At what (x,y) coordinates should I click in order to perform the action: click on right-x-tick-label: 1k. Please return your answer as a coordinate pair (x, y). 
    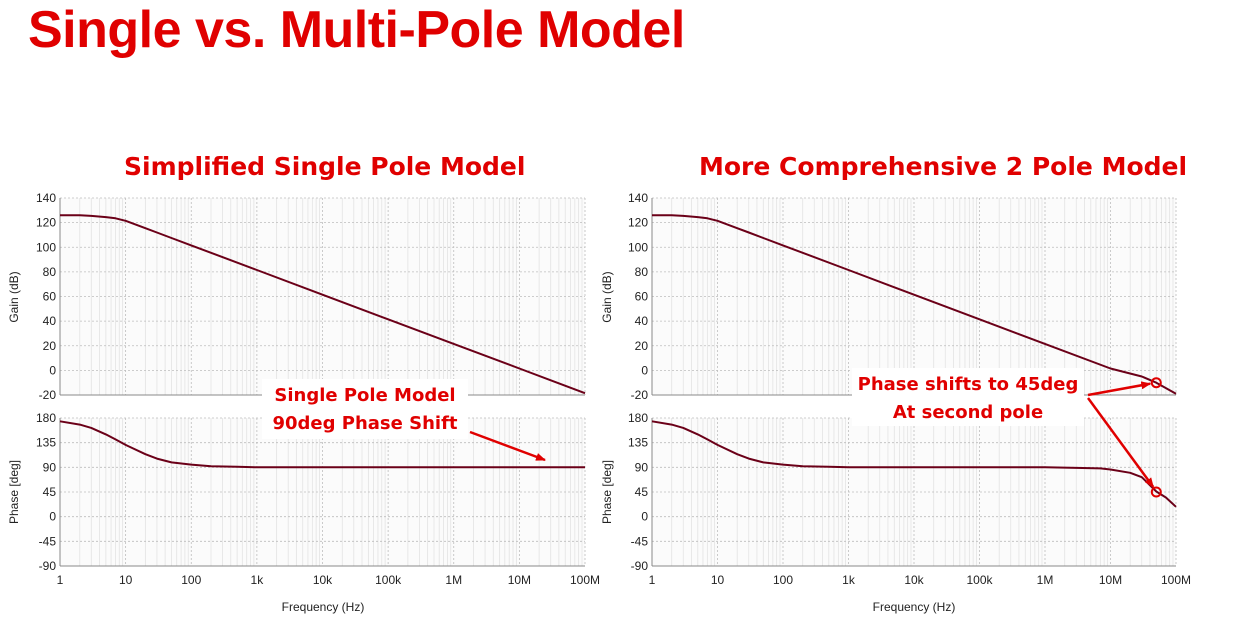
    Looking at the image, I should click on (849, 580).